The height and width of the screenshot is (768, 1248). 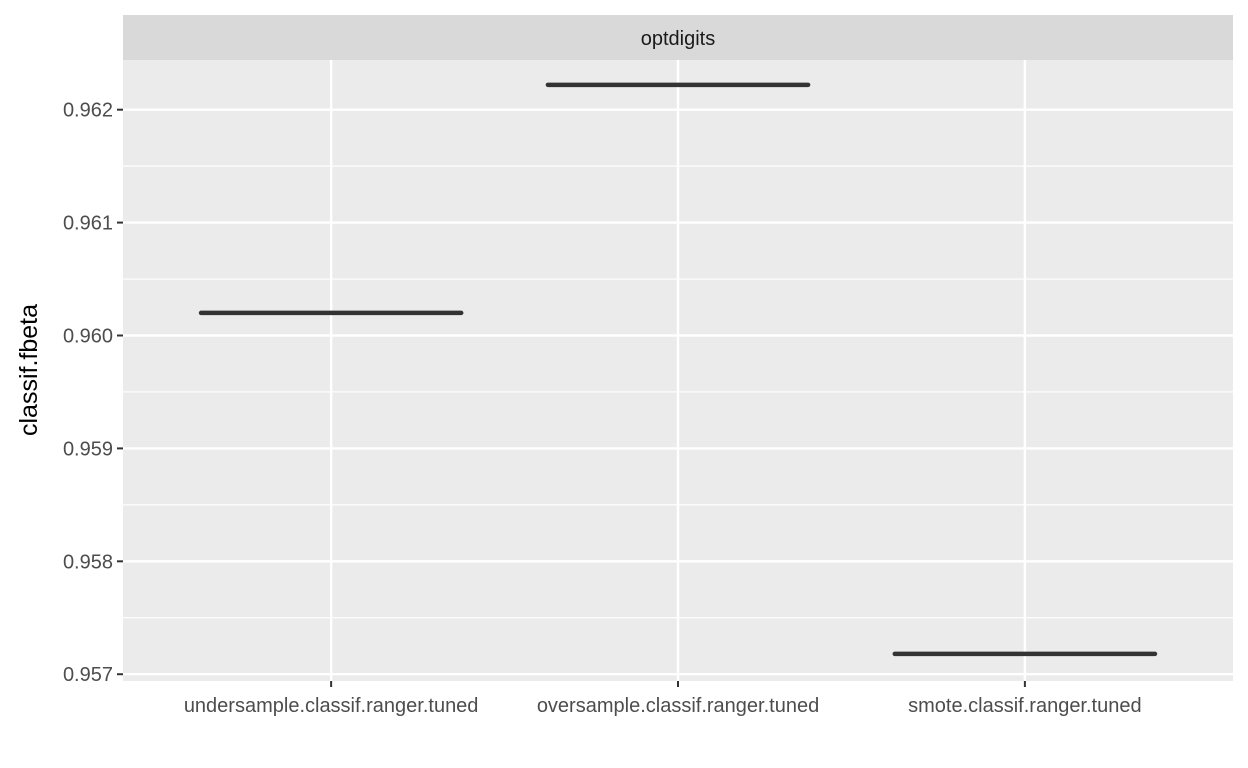 I want to click on y-axis-title: classif.fbeta, so click(x=29, y=370).